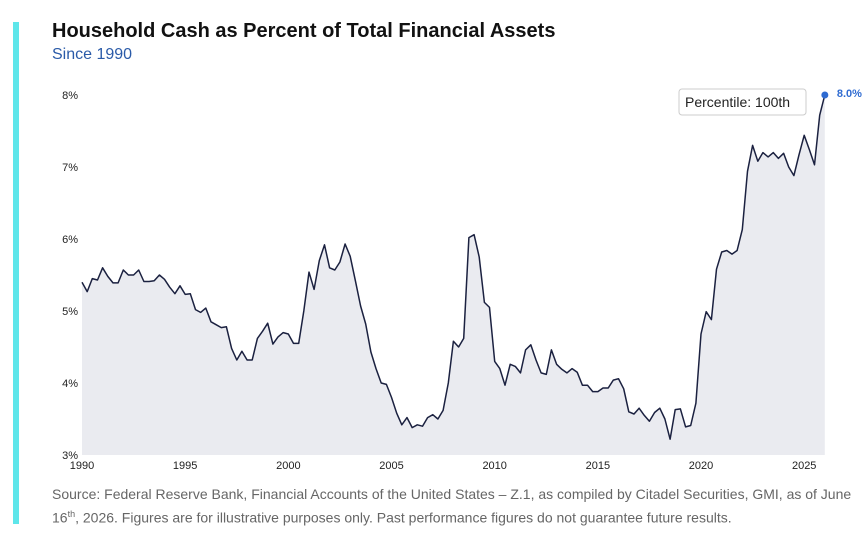 The image size is (868, 549). I want to click on x-tick-label: 2020, so click(701, 466).